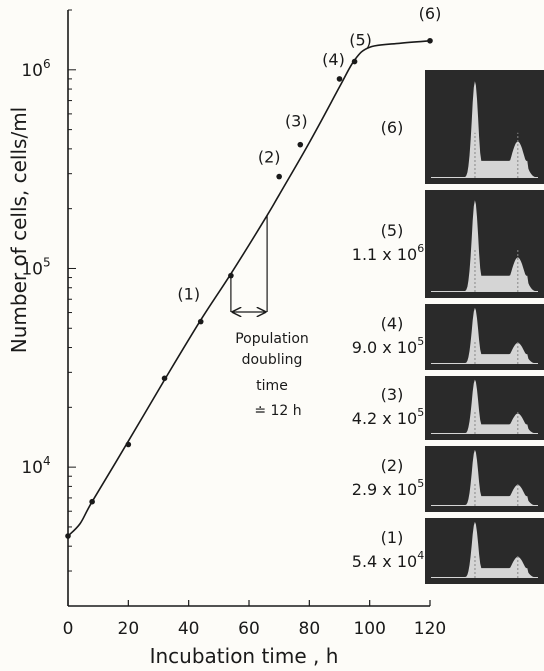 The image size is (544, 671). What do you see at coordinates (35, 267) in the screenshot?
I see `y-tick-label: 10⁵` at bounding box center [35, 267].